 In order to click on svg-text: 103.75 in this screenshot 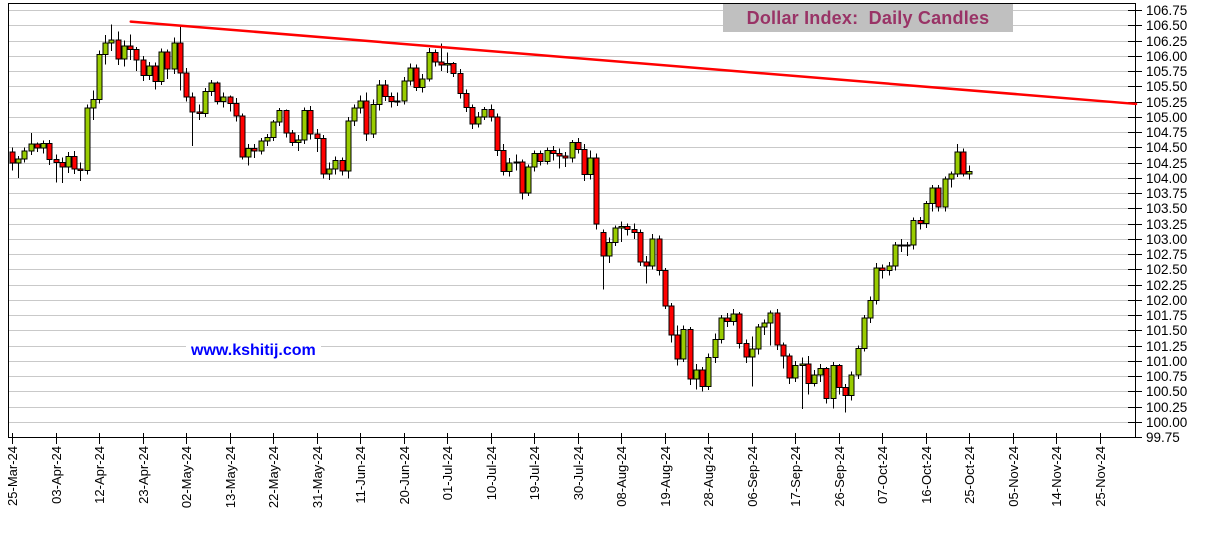, I will do `click(1166, 193)`.